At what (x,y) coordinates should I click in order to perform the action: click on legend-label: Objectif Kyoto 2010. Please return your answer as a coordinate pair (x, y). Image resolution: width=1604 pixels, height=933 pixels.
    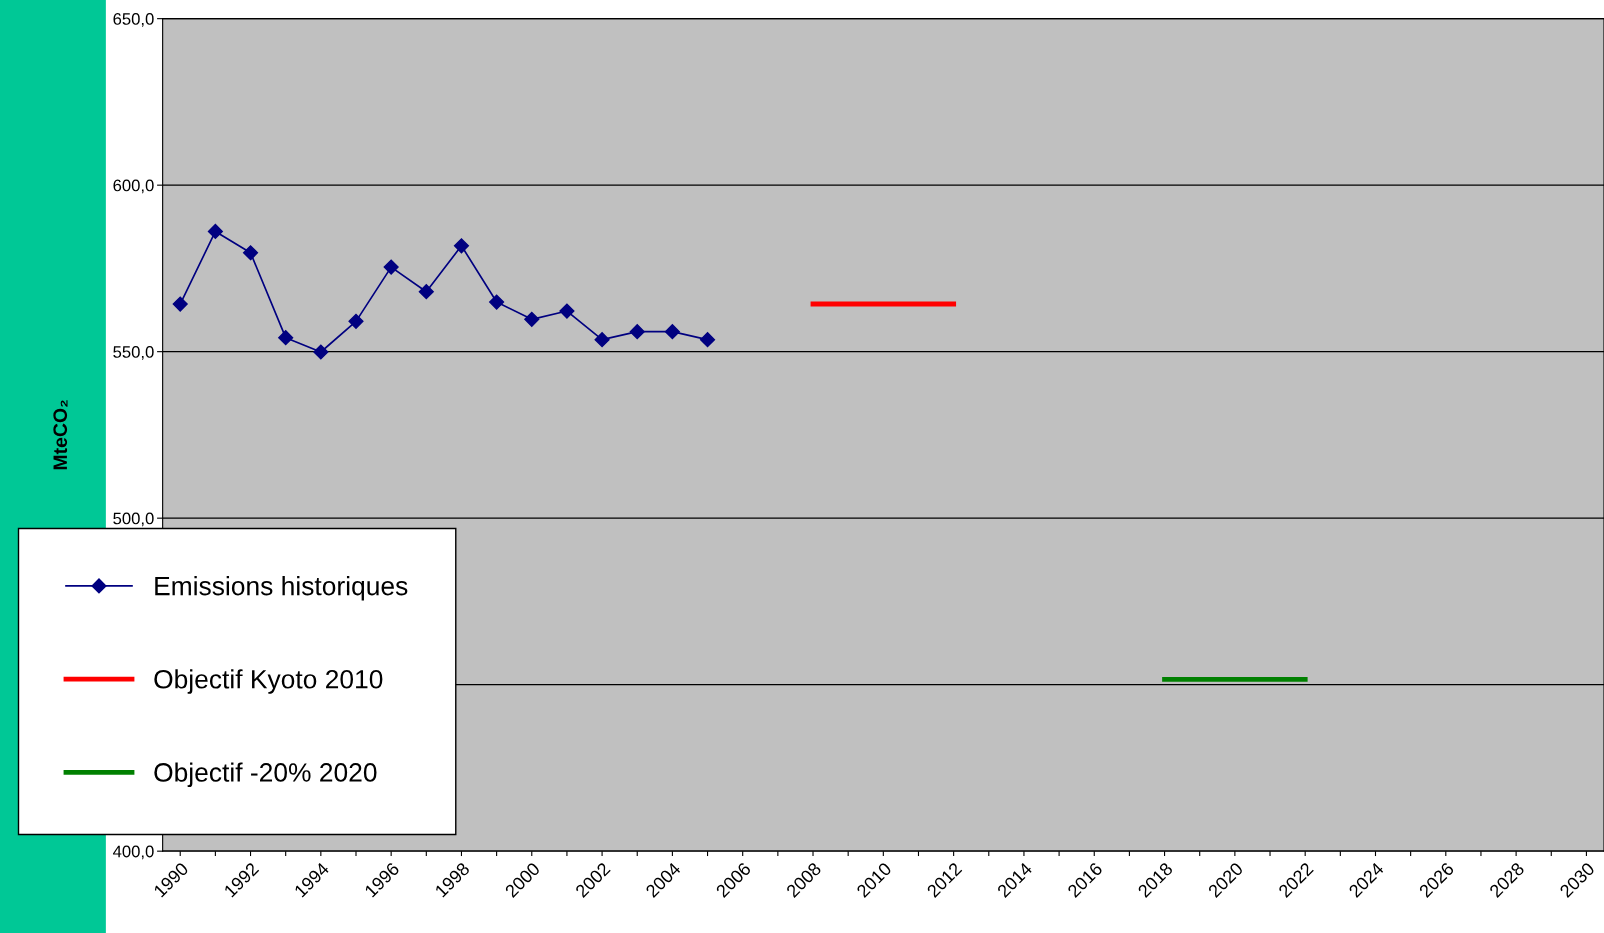
    Looking at the image, I should click on (268, 681).